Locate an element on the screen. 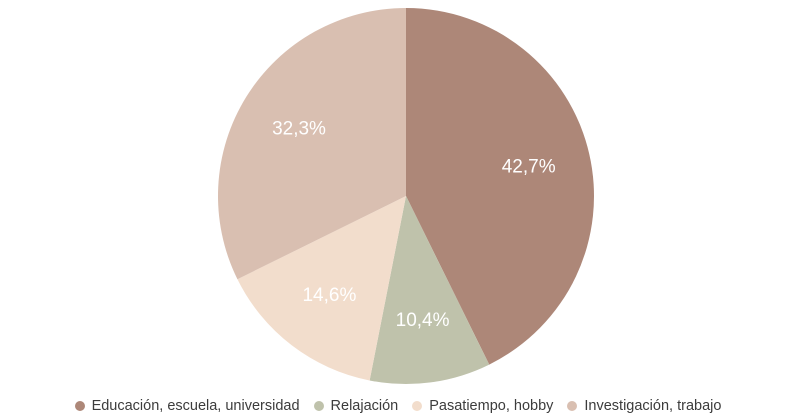 The width and height of the screenshot is (796, 419). data-label: 42,7% is located at coordinates (529, 166).